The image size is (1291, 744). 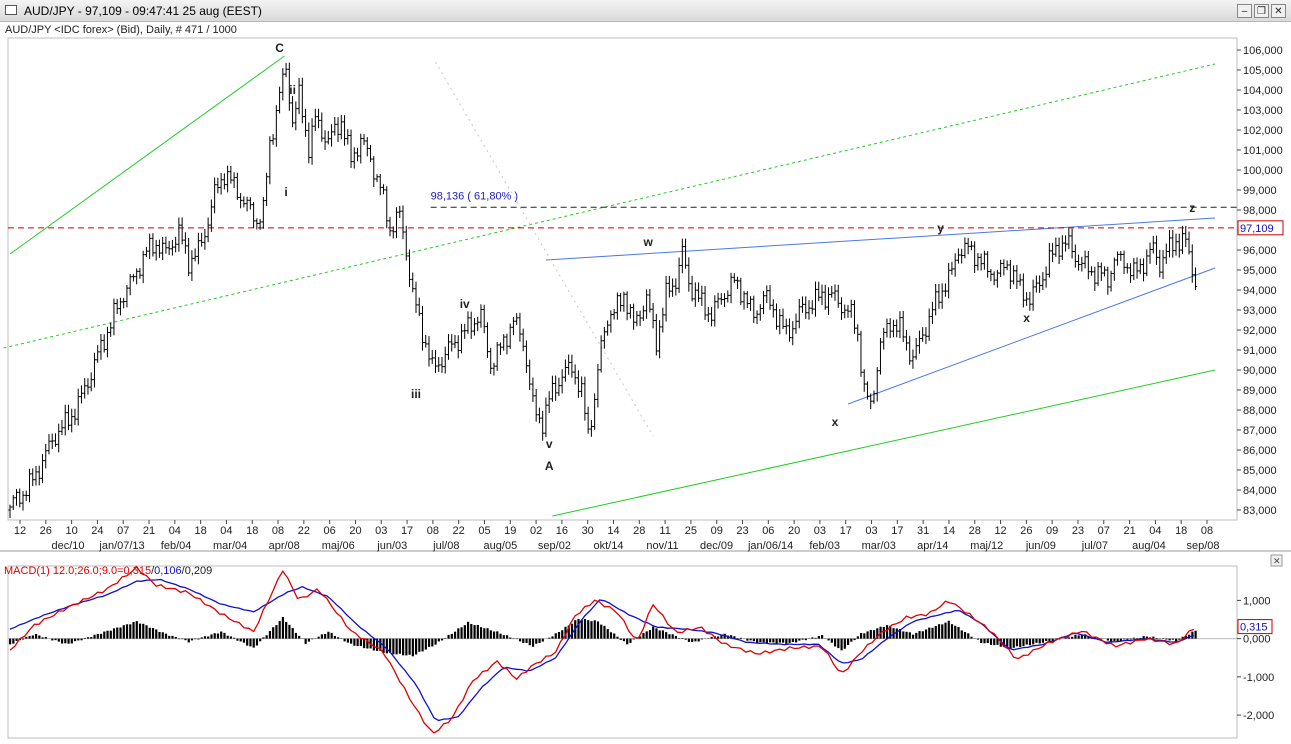 I want to click on panel-close-icon, so click(x=1276, y=560).